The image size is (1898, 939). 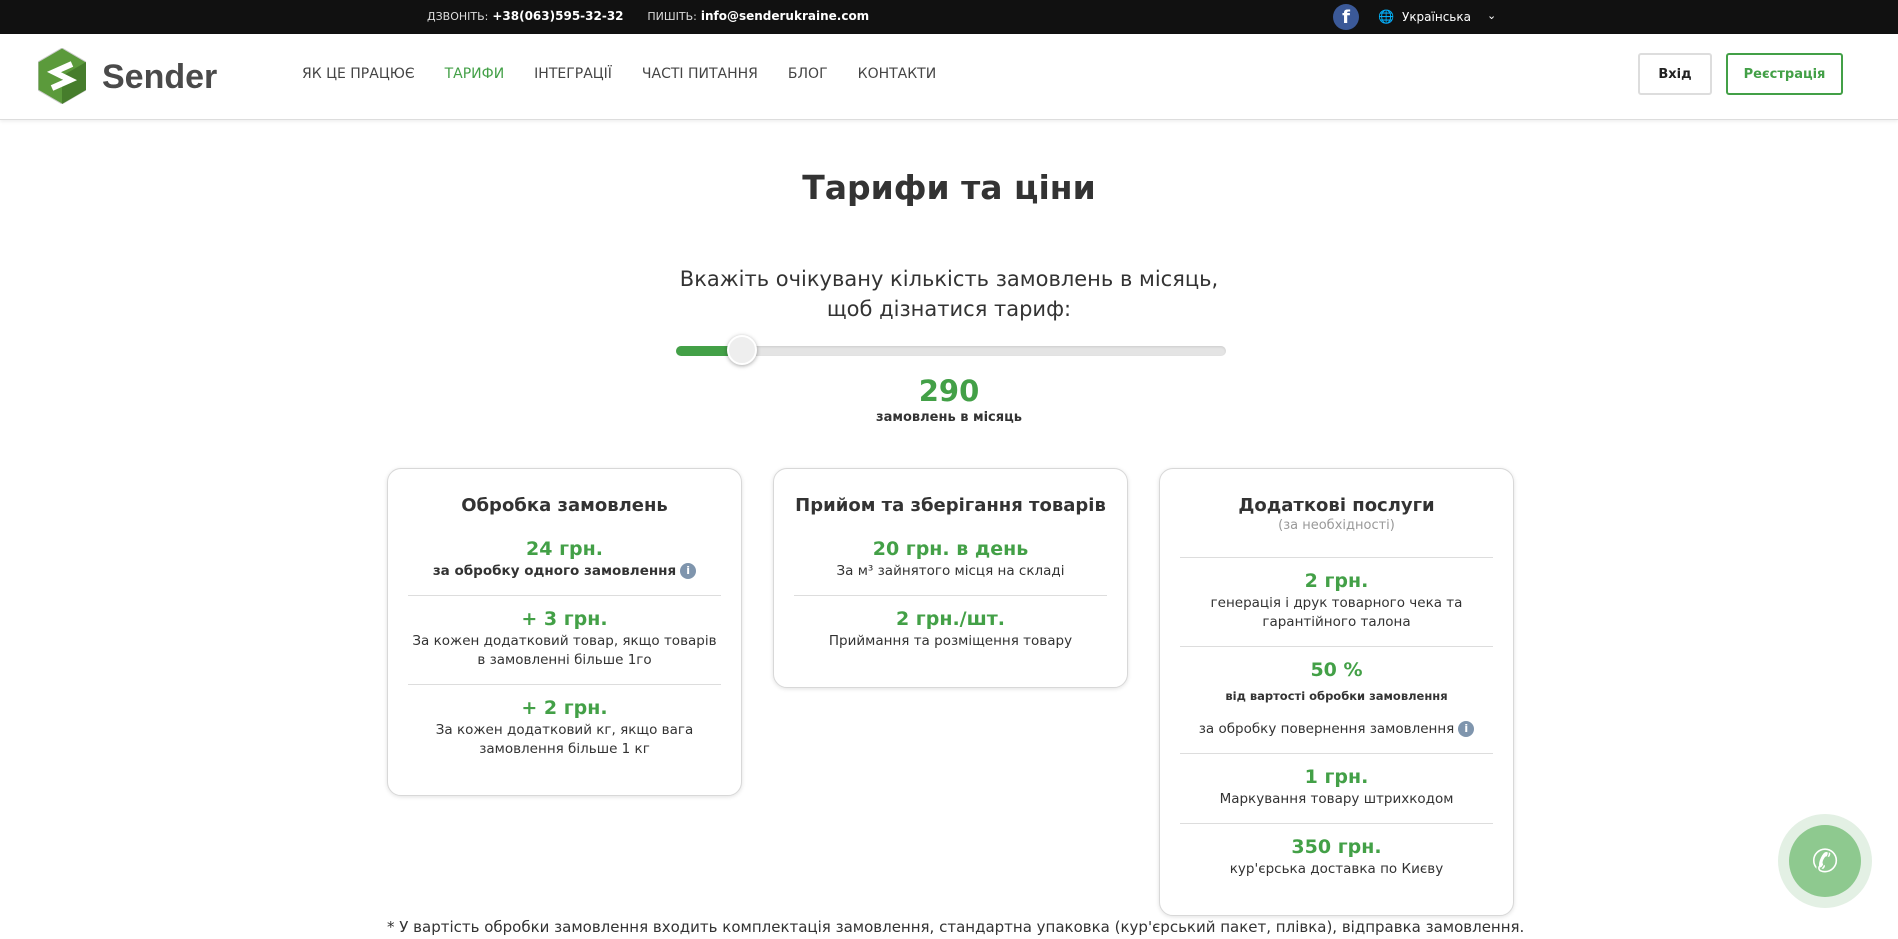 I want to click on price-desc: за обробку одного замовлення i, so click(x=564, y=571).